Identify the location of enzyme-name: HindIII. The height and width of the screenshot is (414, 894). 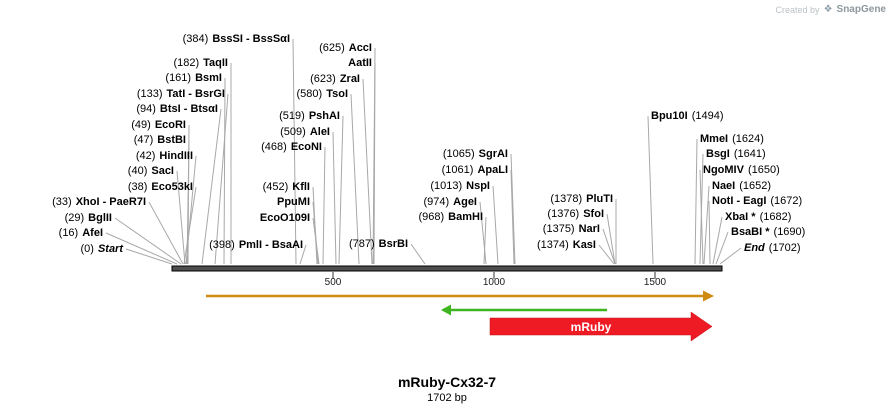
(176, 156).